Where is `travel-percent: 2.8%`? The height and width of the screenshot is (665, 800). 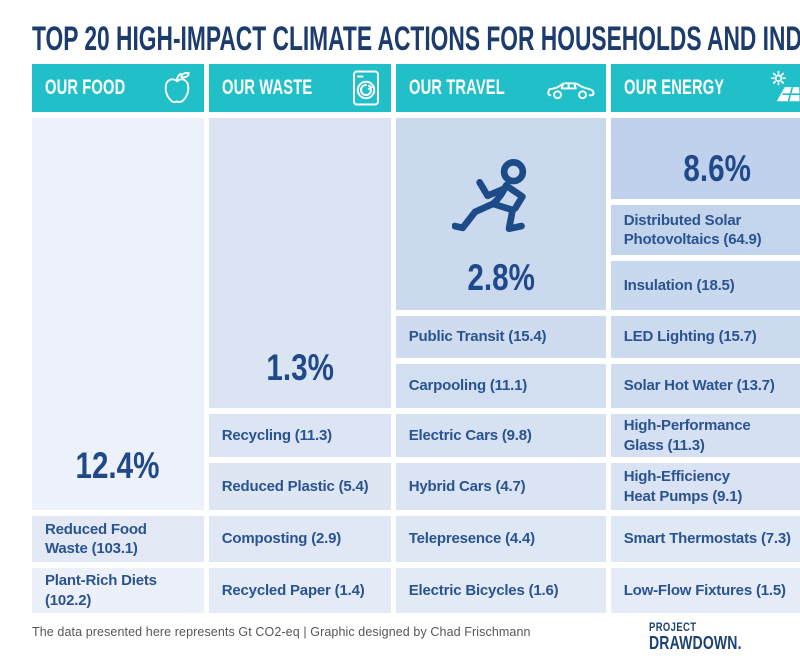 travel-percent: 2.8% is located at coordinates (500, 277).